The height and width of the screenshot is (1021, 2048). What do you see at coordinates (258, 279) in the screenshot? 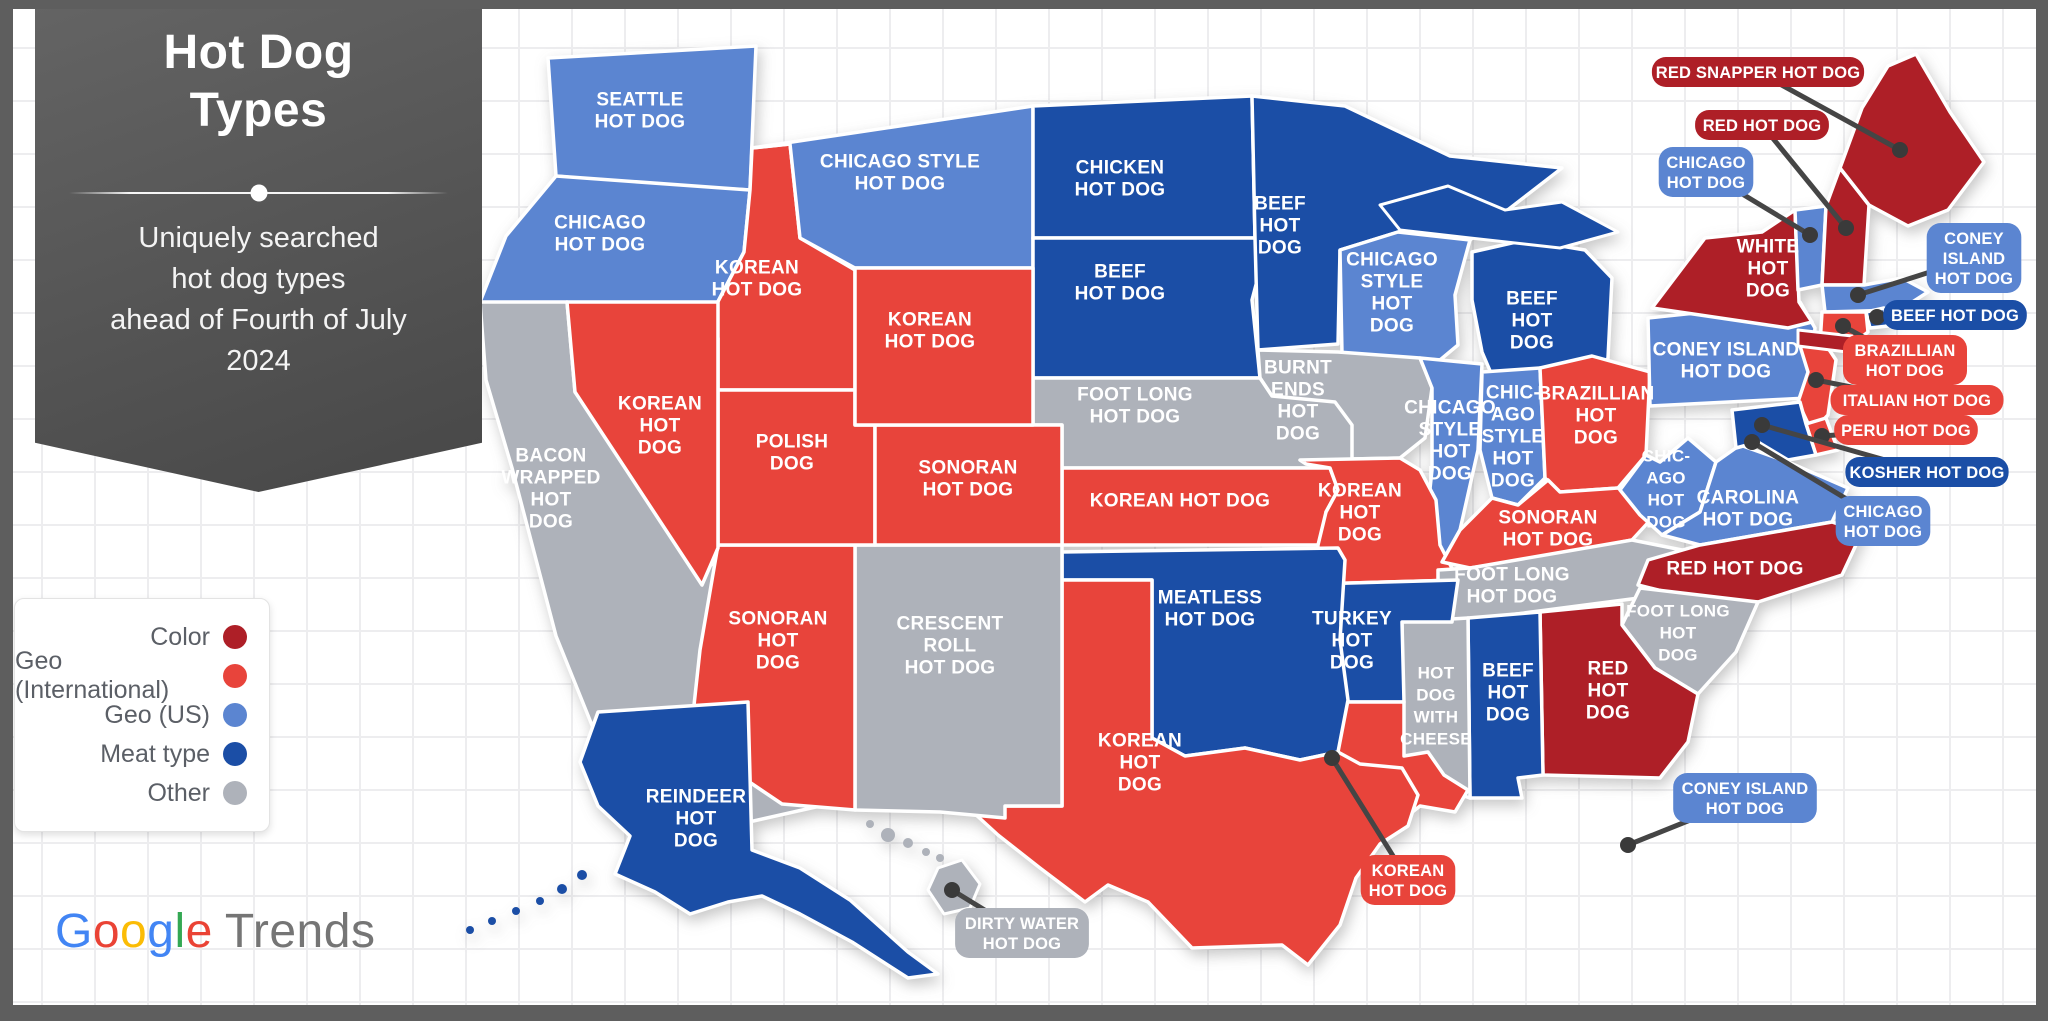
I see `subtitle-line: hot dog types` at bounding box center [258, 279].